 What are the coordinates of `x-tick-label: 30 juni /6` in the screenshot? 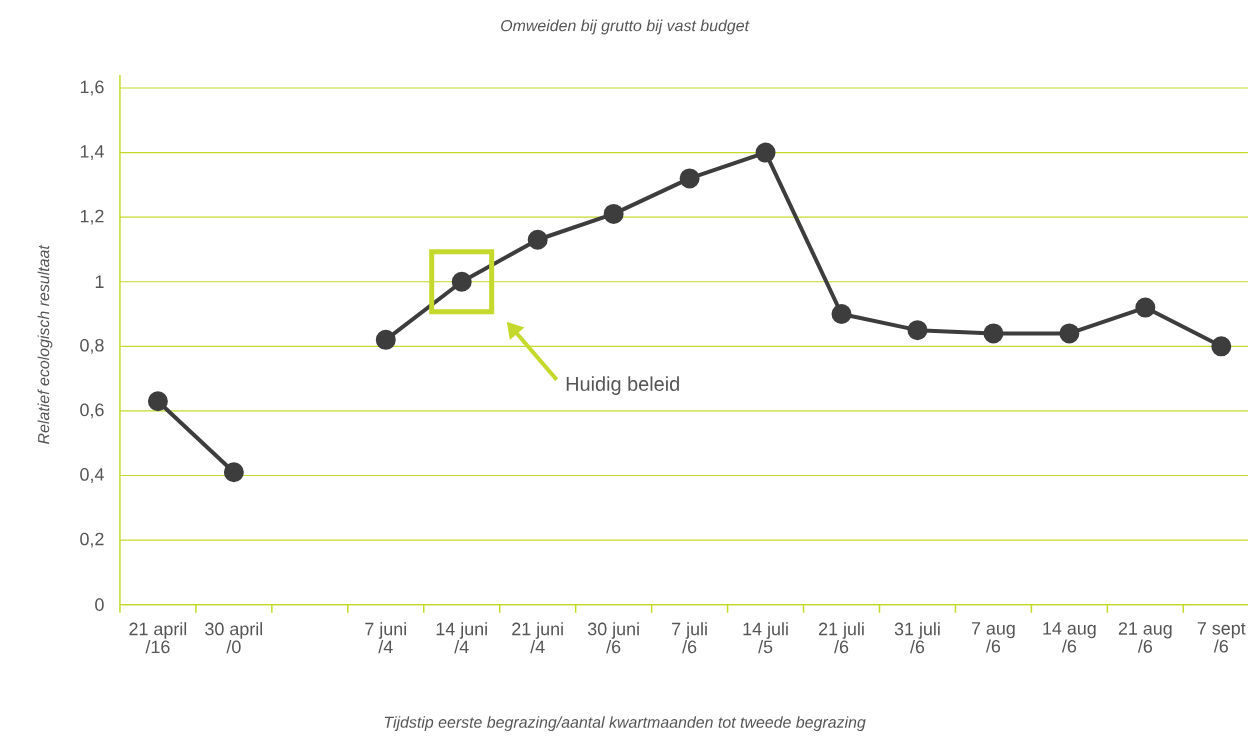 It's located at (613, 638).